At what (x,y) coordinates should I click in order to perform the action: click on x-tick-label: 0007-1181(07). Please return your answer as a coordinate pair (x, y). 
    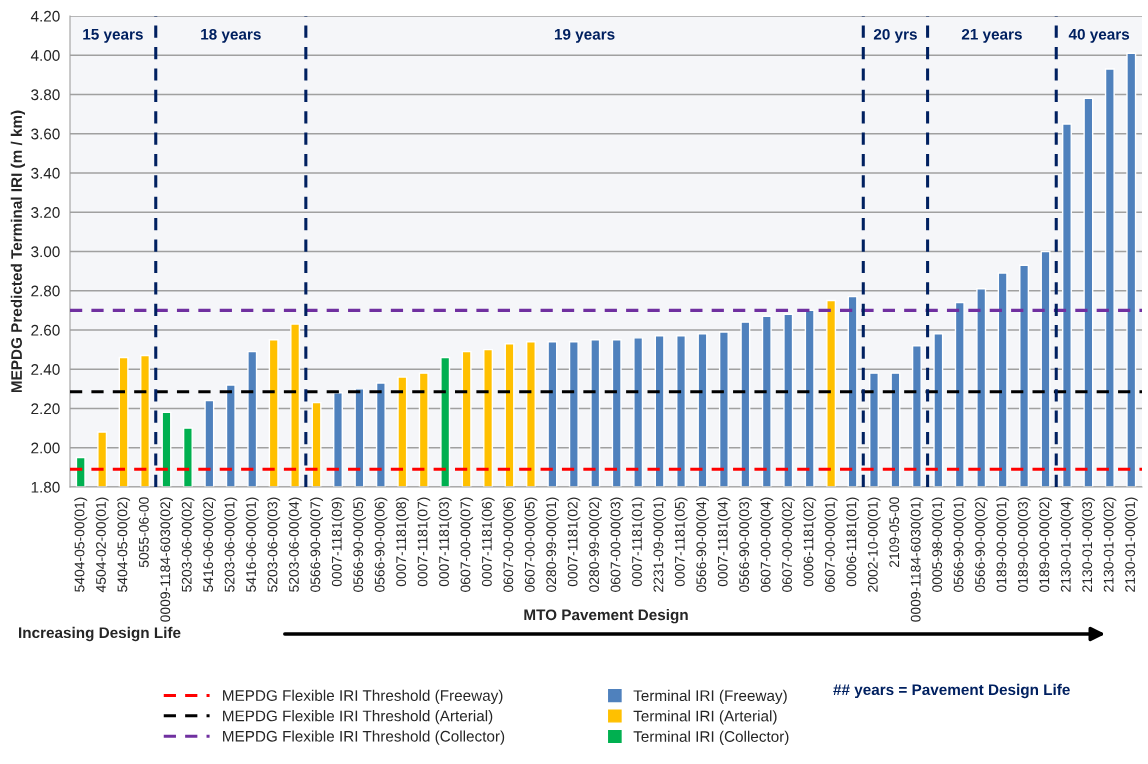
    Looking at the image, I should click on (424, 542).